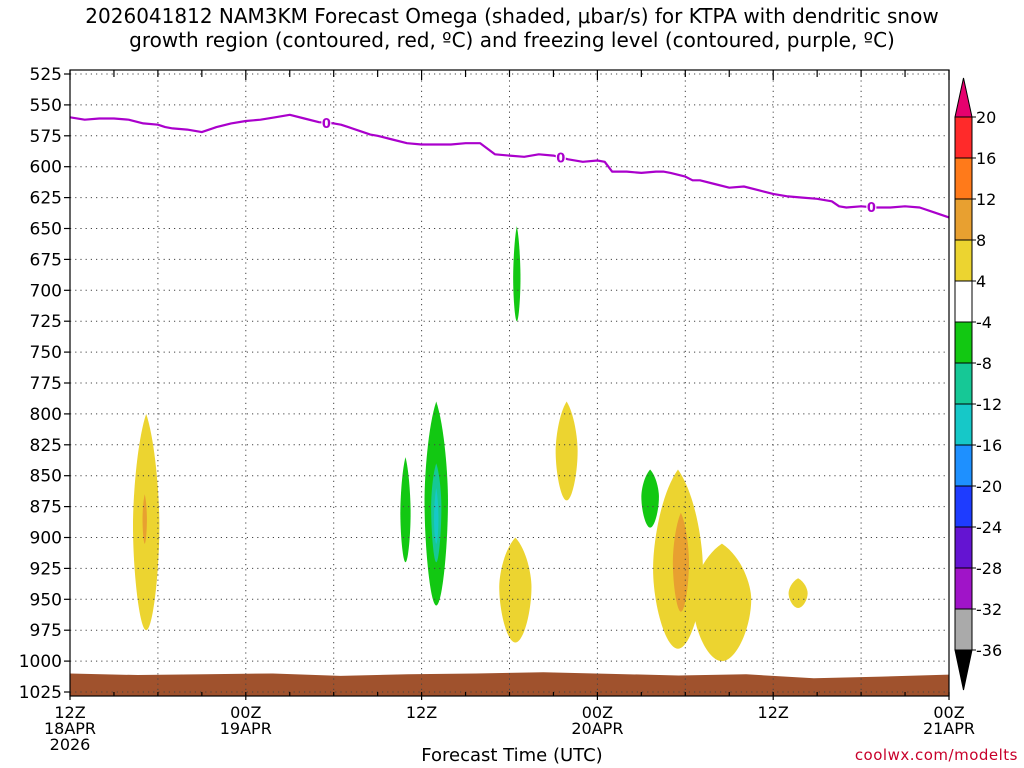  I want to click on credit-text: coolwx.com/modelts, so click(936, 755).